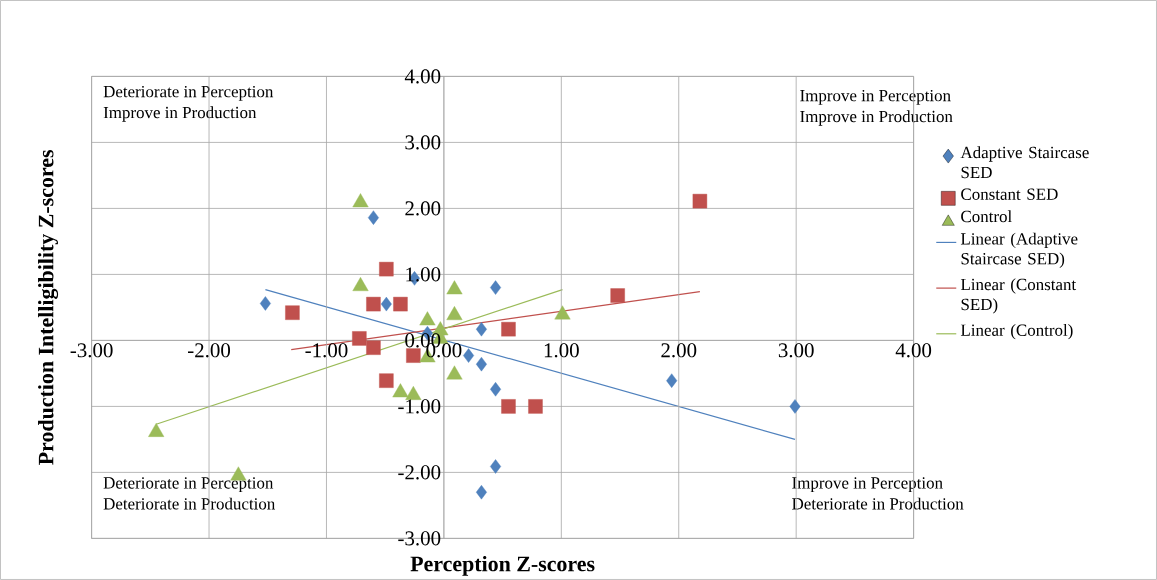 The width and height of the screenshot is (1157, 580). Describe the element at coordinates (423, 208) in the screenshot. I see `y-tick-label: 2.00` at that location.